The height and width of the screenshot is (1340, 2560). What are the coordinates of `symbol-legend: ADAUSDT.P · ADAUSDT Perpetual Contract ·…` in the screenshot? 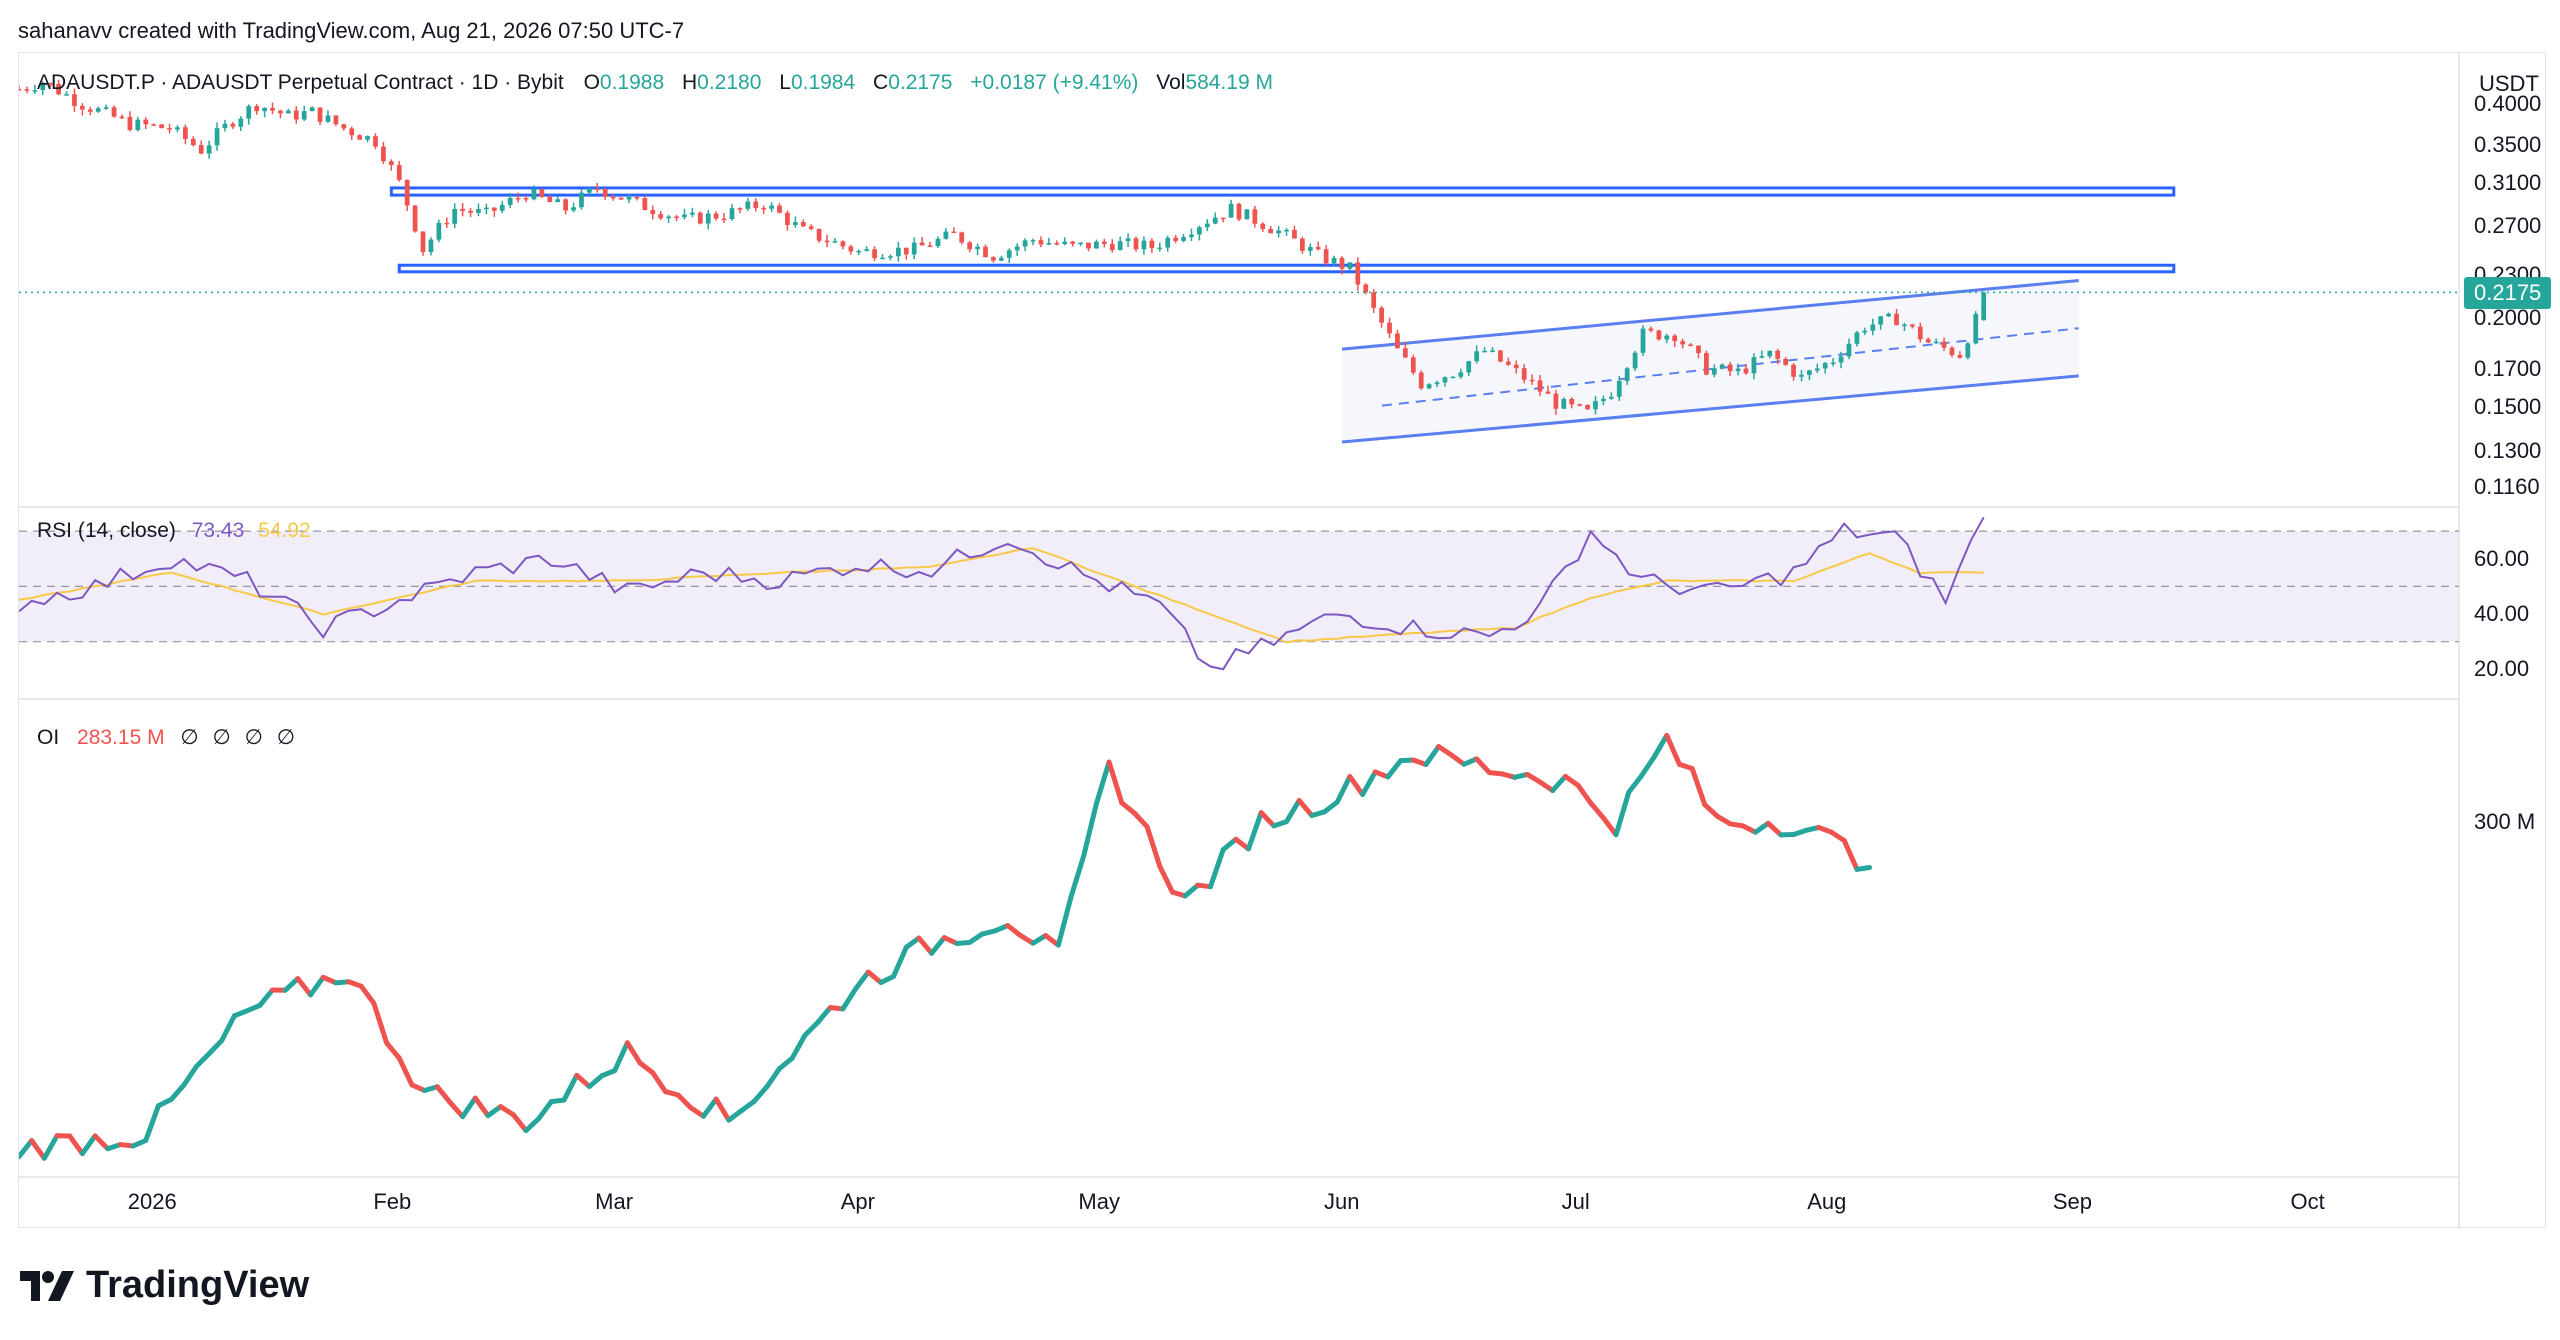 It's located at (655, 83).